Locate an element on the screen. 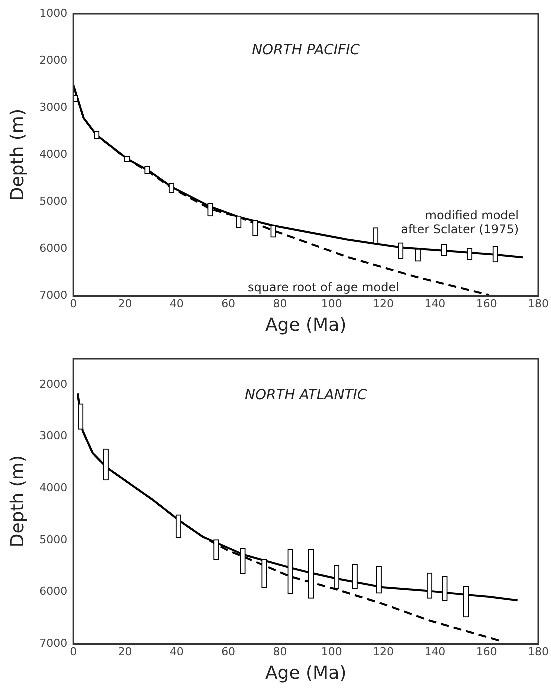 This screenshot has height=698, width=551. text: NORTH PACIFIC is located at coordinates (306, 50).